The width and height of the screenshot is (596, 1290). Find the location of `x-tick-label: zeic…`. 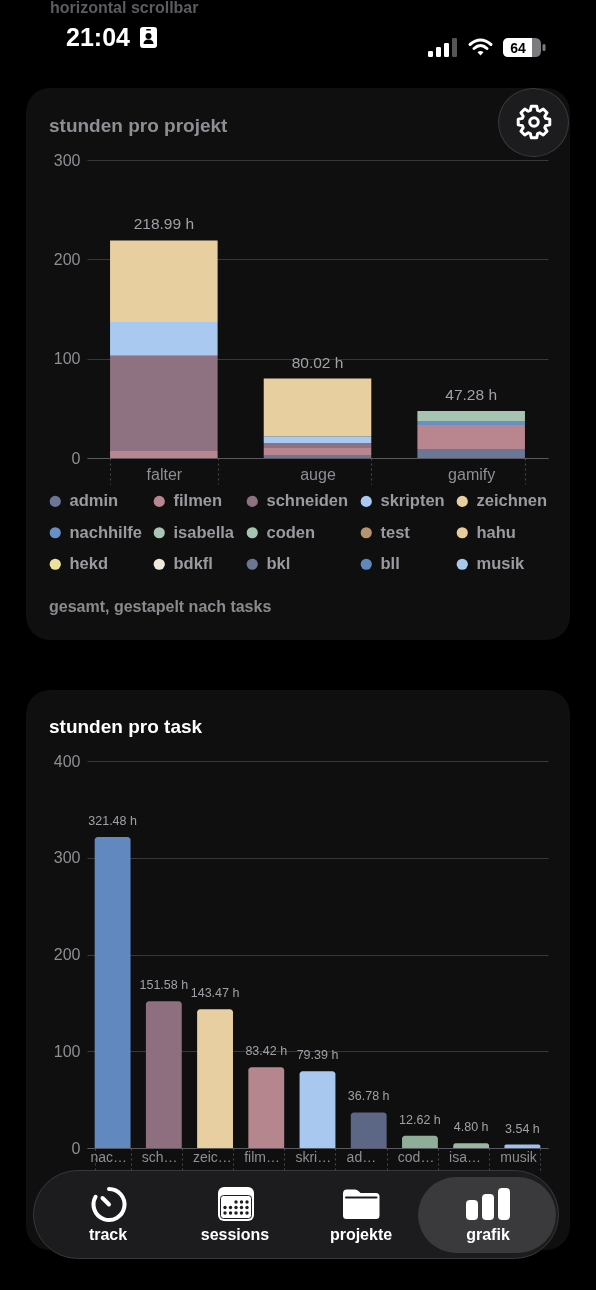

x-tick-label: zeic… is located at coordinates (212, 1156).